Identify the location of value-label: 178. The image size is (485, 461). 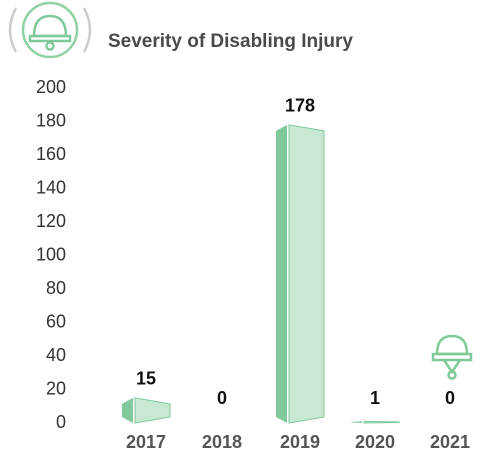
(300, 106).